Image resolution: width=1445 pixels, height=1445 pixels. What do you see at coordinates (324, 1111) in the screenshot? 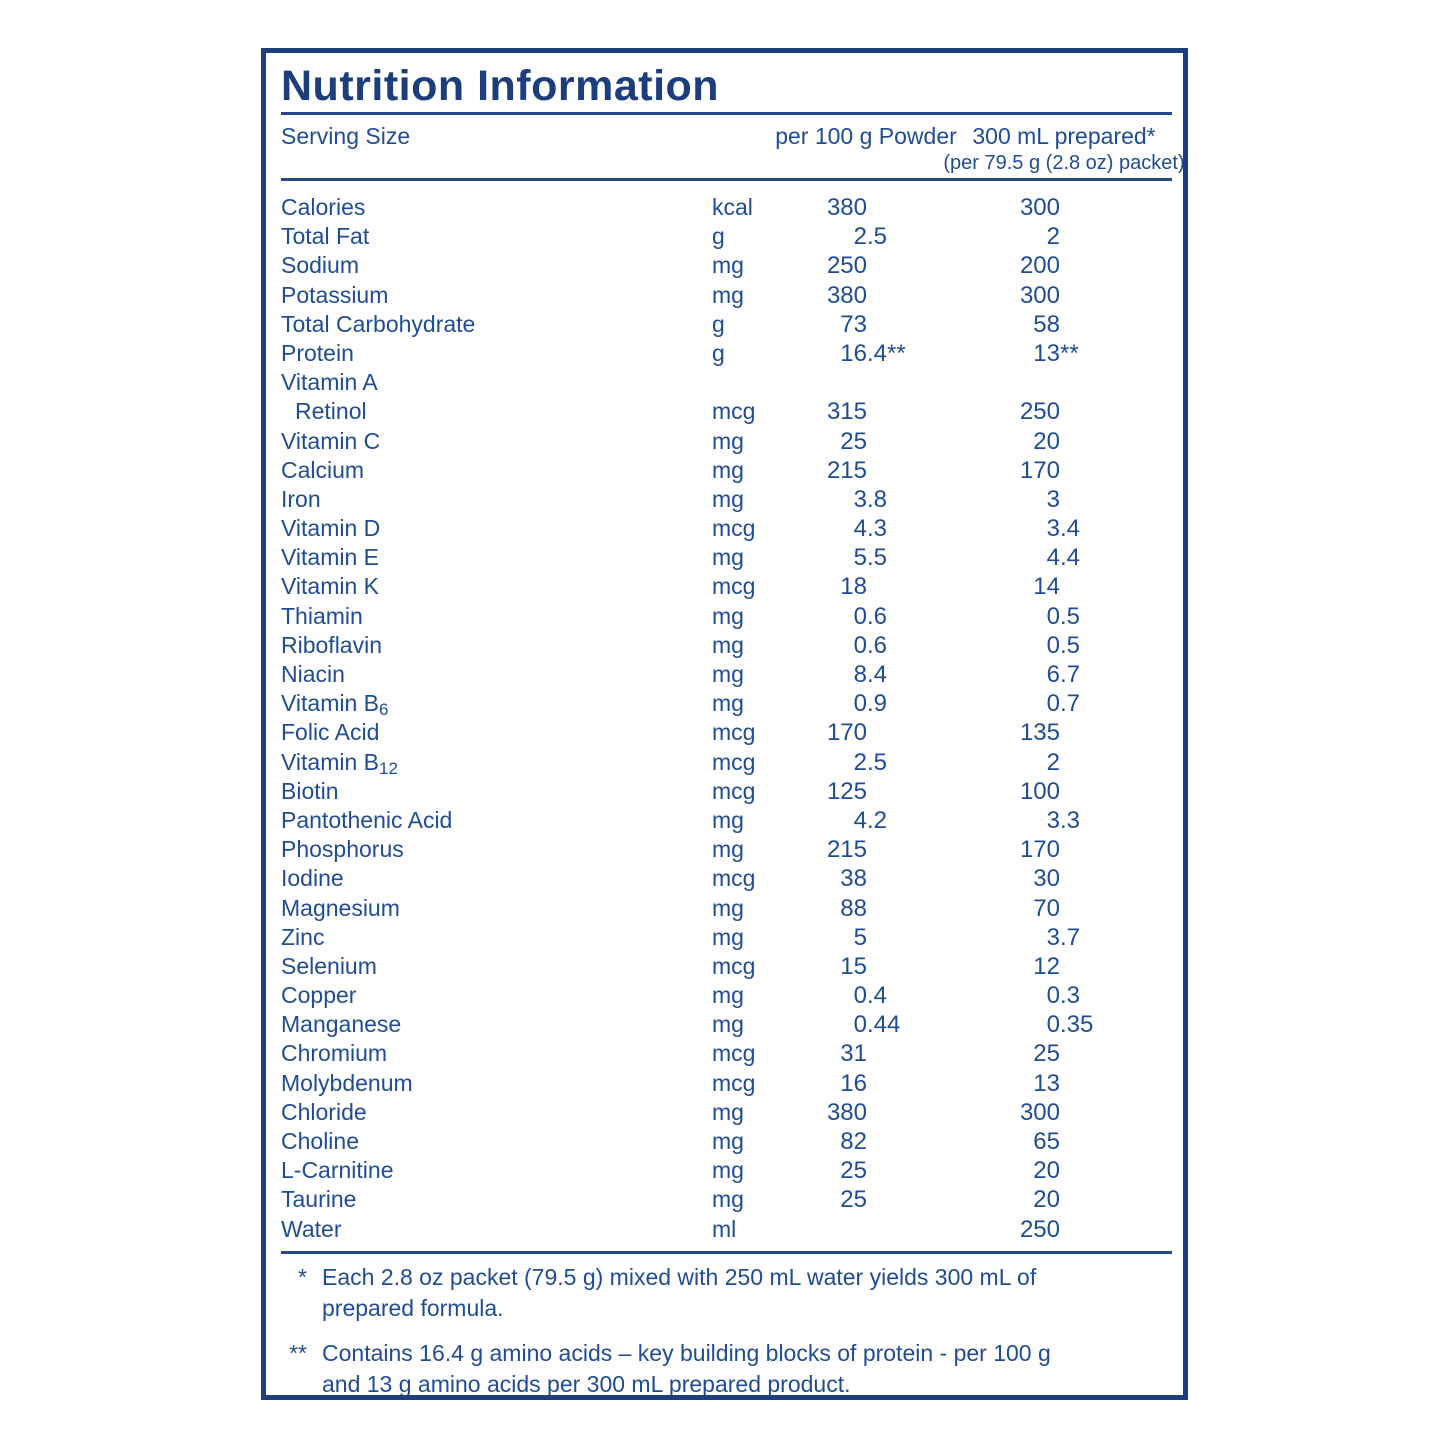
I see `nutrient-name: Chloride` at bounding box center [324, 1111].